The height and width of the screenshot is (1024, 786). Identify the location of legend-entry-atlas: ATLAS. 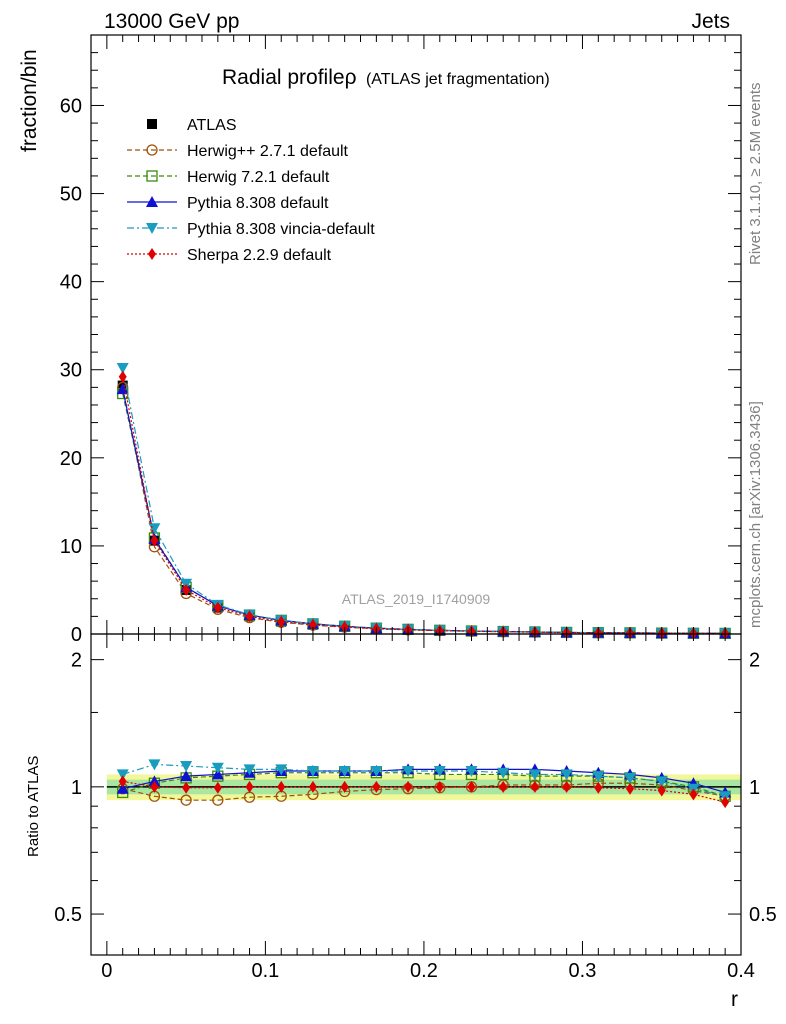
(192, 125).